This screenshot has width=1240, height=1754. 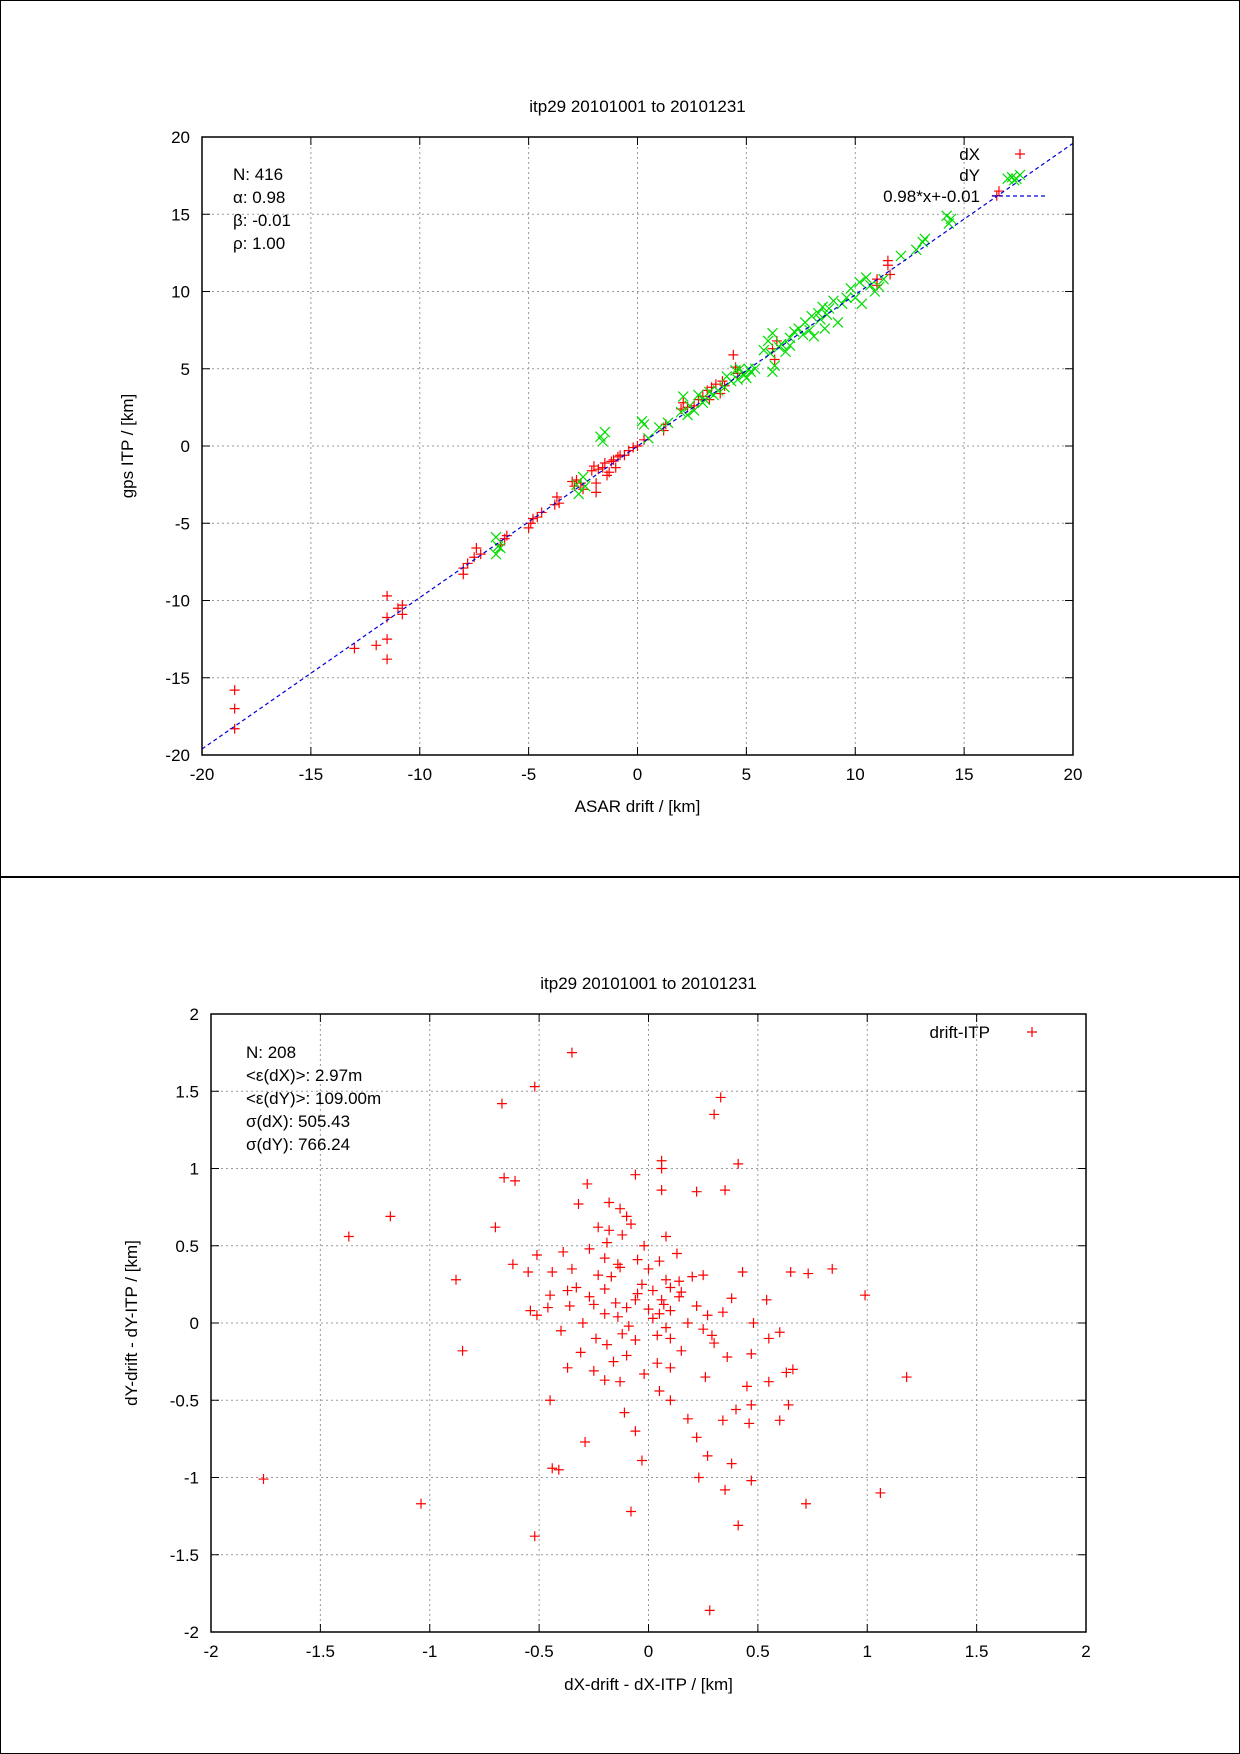 What do you see at coordinates (969, 175) in the screenshot?
I see `legend-label: dY` at bounding box center [969, 175].